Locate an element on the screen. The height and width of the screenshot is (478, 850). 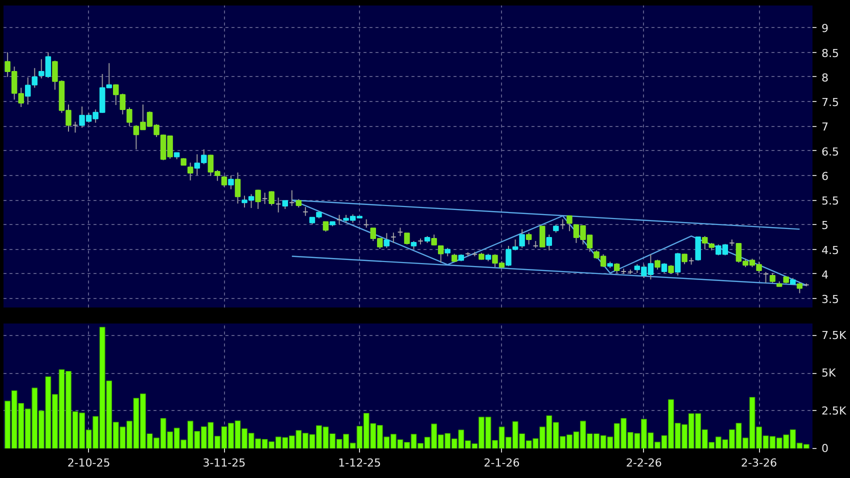
y-tick-label: 5K is located at coordinates (829, 373).